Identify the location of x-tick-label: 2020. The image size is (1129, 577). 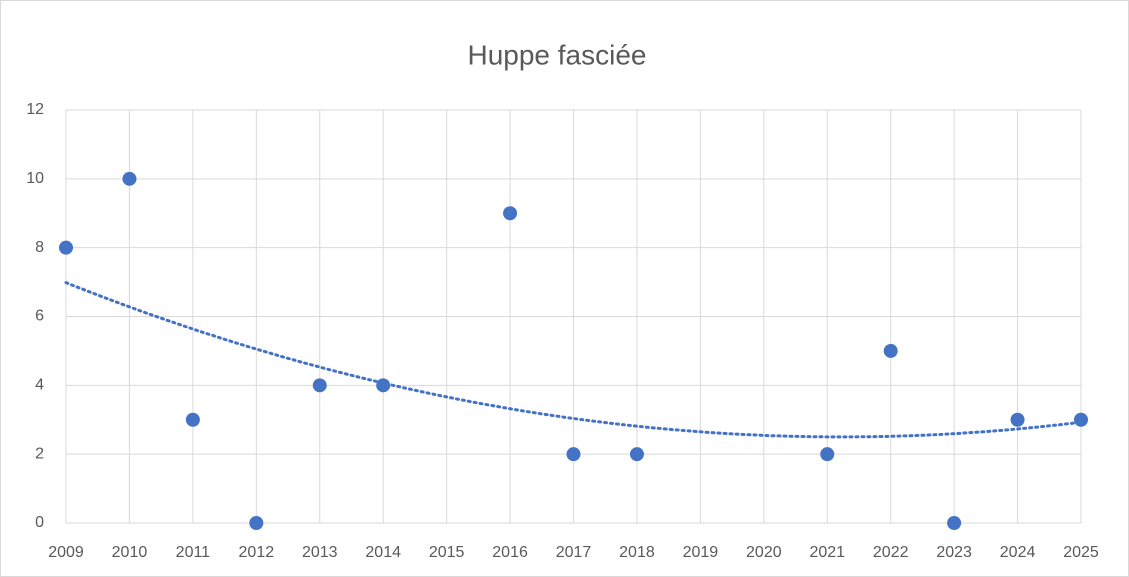
(764, 552).